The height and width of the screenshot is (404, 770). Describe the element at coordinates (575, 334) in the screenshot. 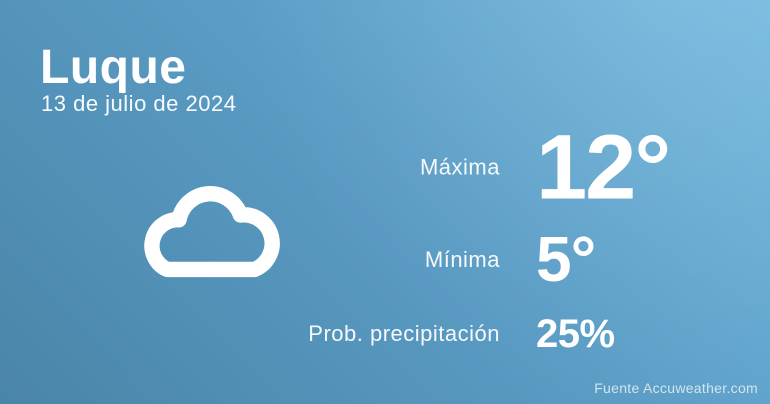

I see `stat-value-precipitation: 25%` at that location.